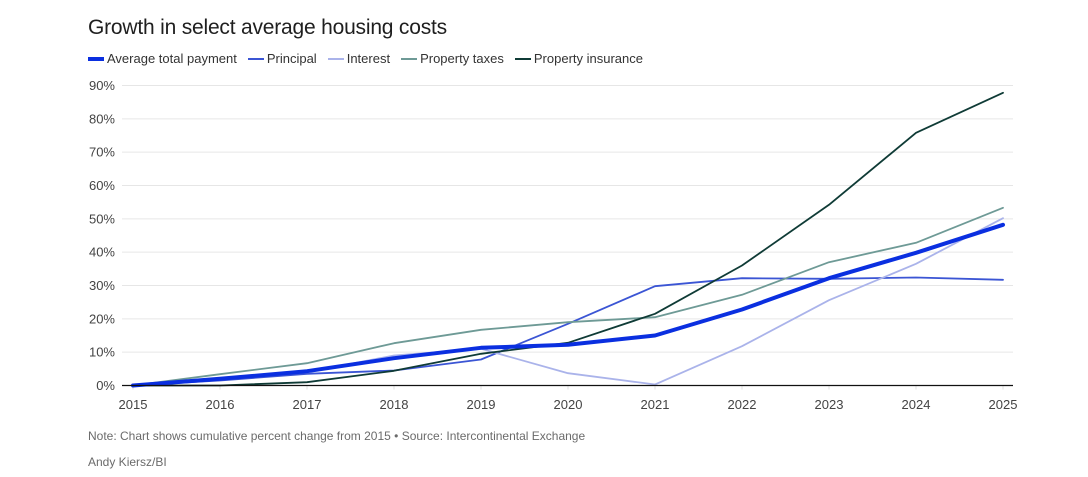 The height and width of the screenshot is (477, 1088). I want to click on legend-item-average-total-payment: Average total payment, so click(162, 58).